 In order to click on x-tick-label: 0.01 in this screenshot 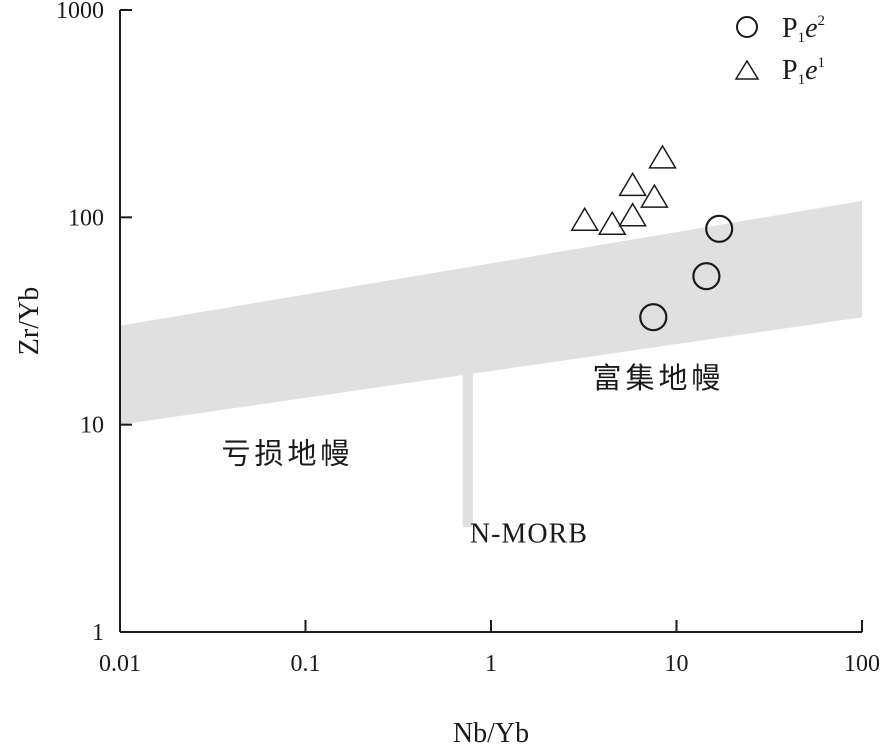, I will do `click(120, 664)`.